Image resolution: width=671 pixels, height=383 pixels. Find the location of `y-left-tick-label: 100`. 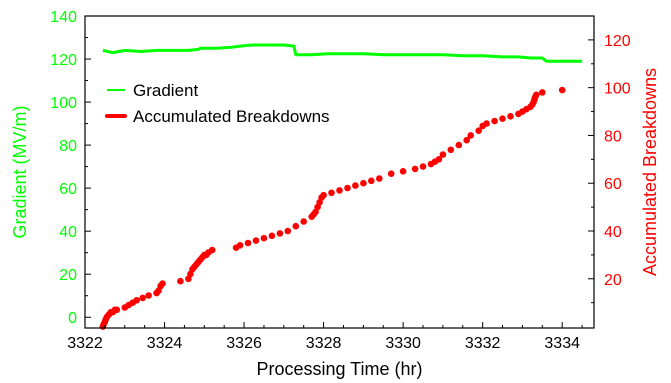

y-left-tick-label: 100 is located at coordinates (63, 103).